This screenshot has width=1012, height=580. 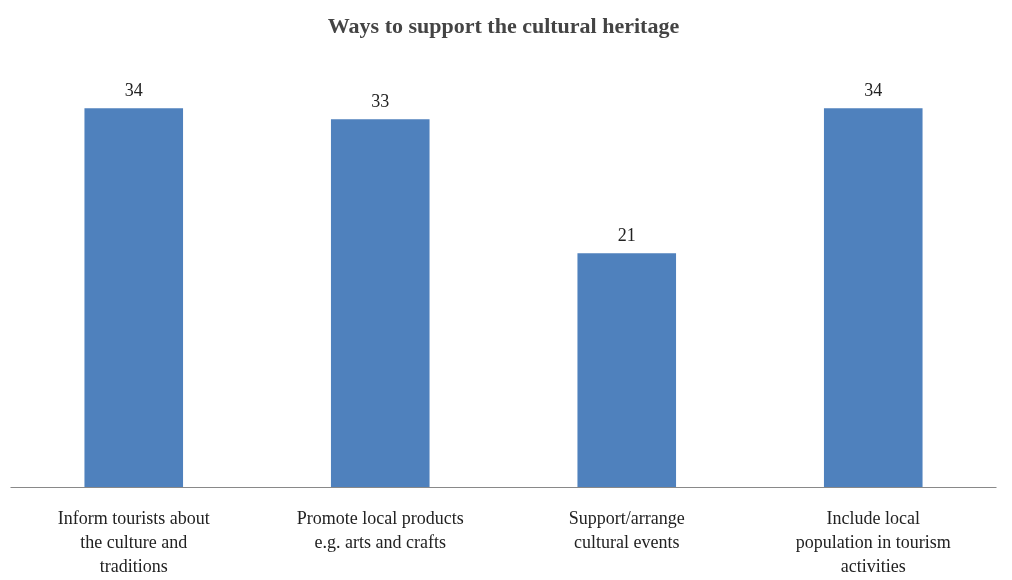 What do you see at coordinates (380, 101) in the screenshot?
I see `data-label: 33` at bounding box center [380, 101].